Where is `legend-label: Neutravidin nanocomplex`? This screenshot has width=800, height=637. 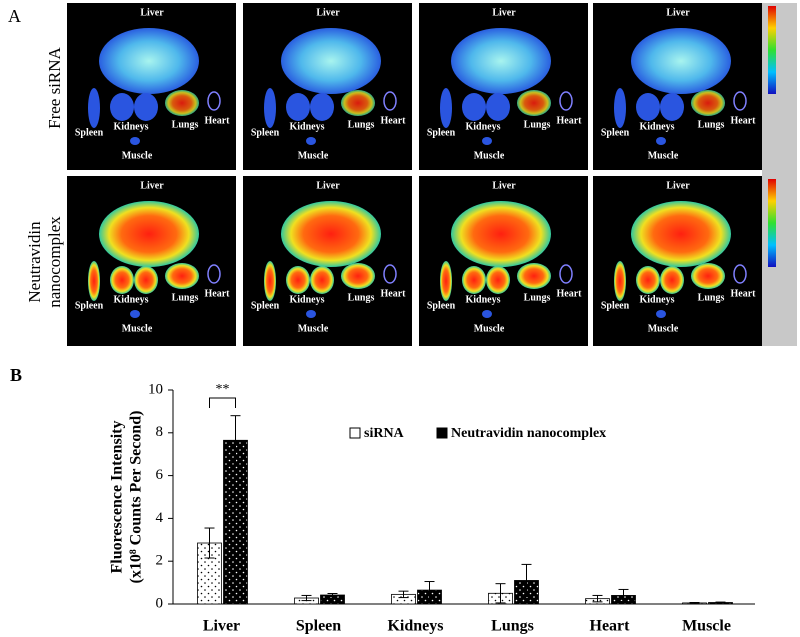 legend-label: Neutravidin nanocomplex is located at coordinates (528, 433).